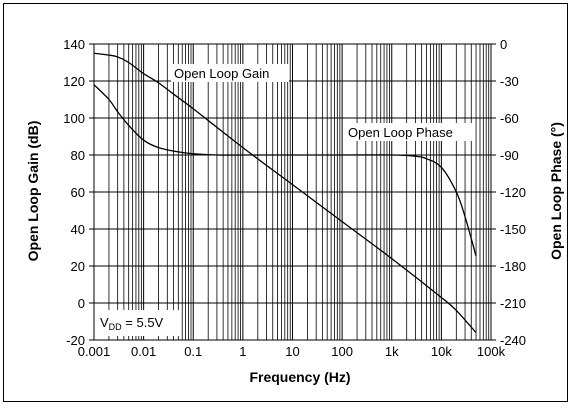 The height and width of the screenshot is (408, 573). Describe the element at coordinates (513, 303) in the screenshot. I see `y-right-tick-label: -210` at that location.